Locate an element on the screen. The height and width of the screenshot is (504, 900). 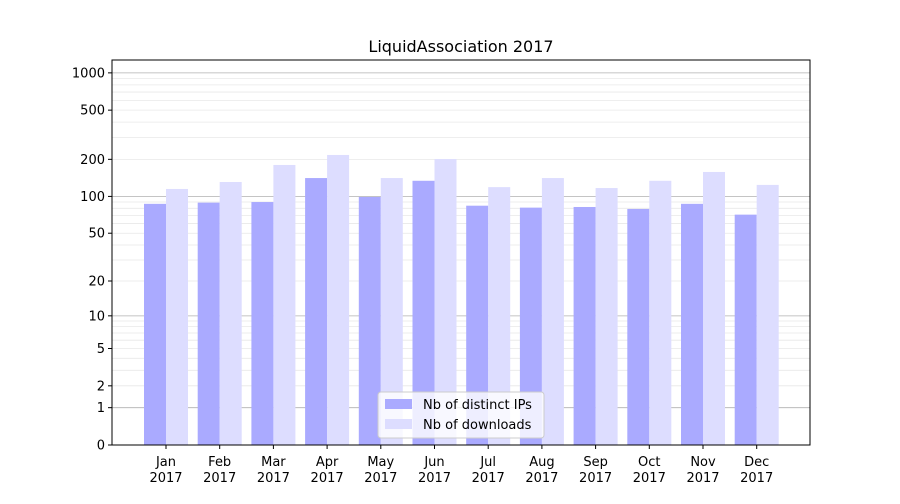
y-tick-label: 1 is located at coordinates (101, 408).